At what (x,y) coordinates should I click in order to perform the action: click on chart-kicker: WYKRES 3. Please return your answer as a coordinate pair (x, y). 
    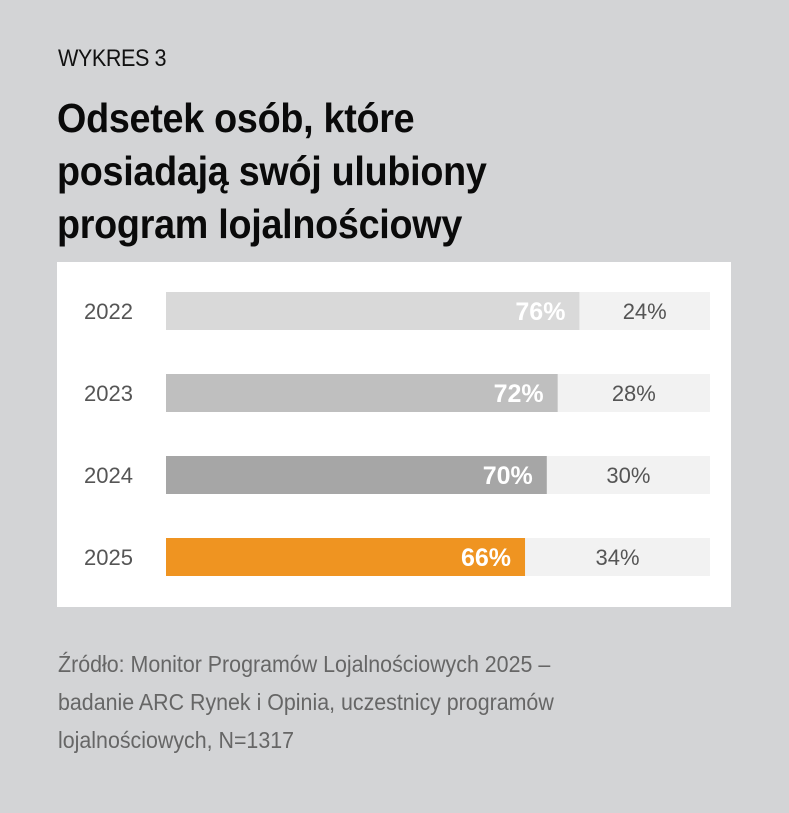
    Looking at the image, I should click on (112, 58).